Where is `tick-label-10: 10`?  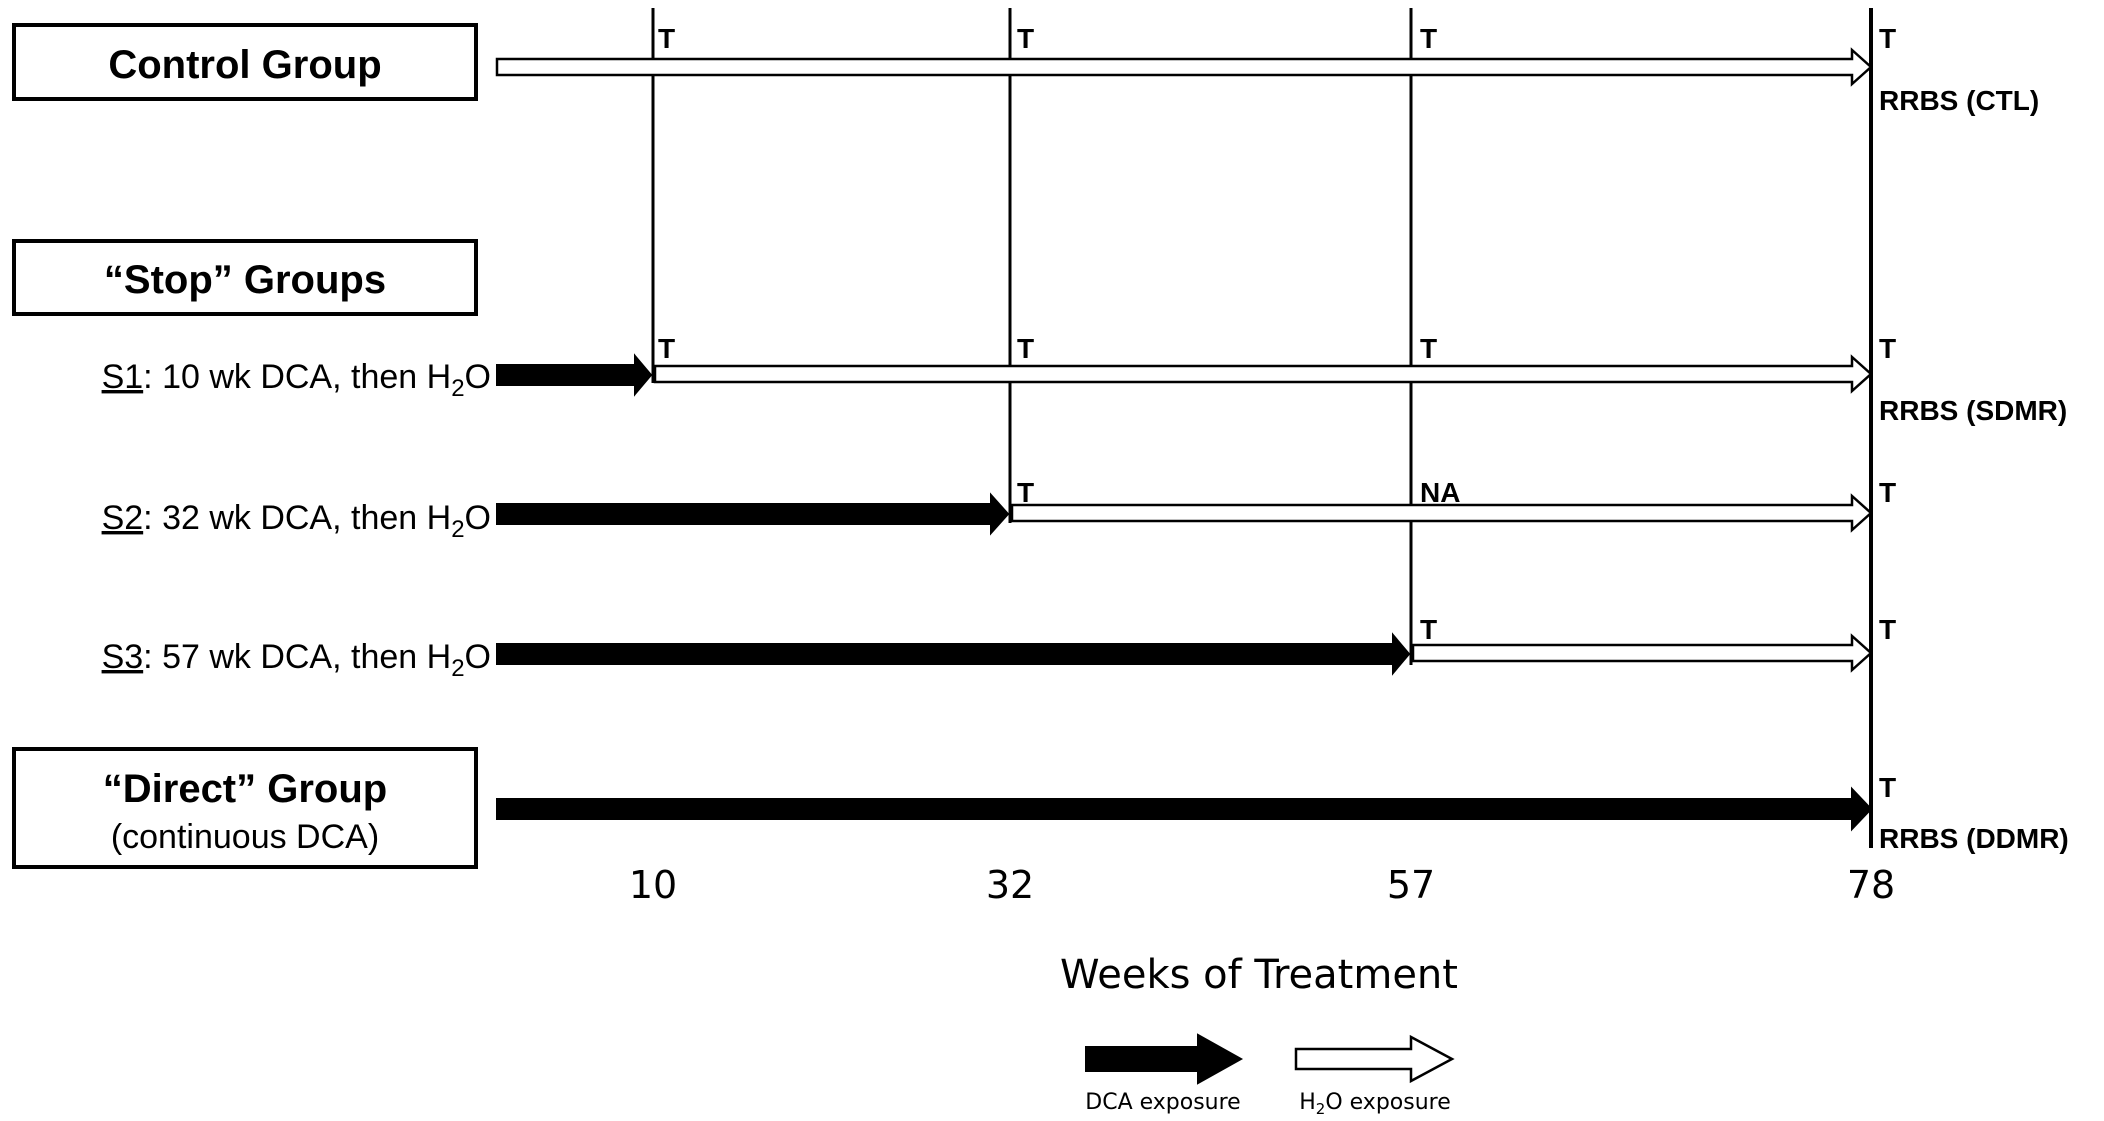
tick-label-10: 10 is located at coordinates (653, 885).